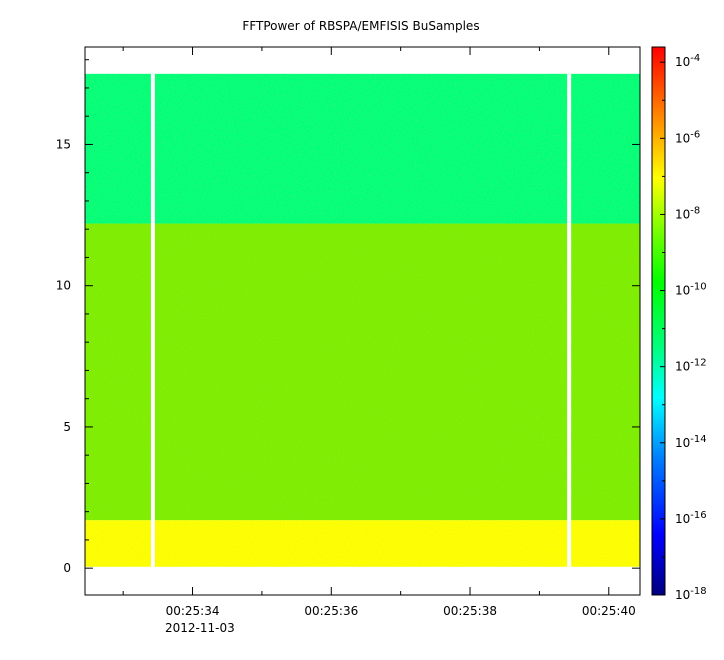 The height and width of the screenshot is (660, 724). Describe the element at coordinates (691, 290) in the screenshot. I see `colorbar-tick-label-3: 10⁻¹⁰` at that location.